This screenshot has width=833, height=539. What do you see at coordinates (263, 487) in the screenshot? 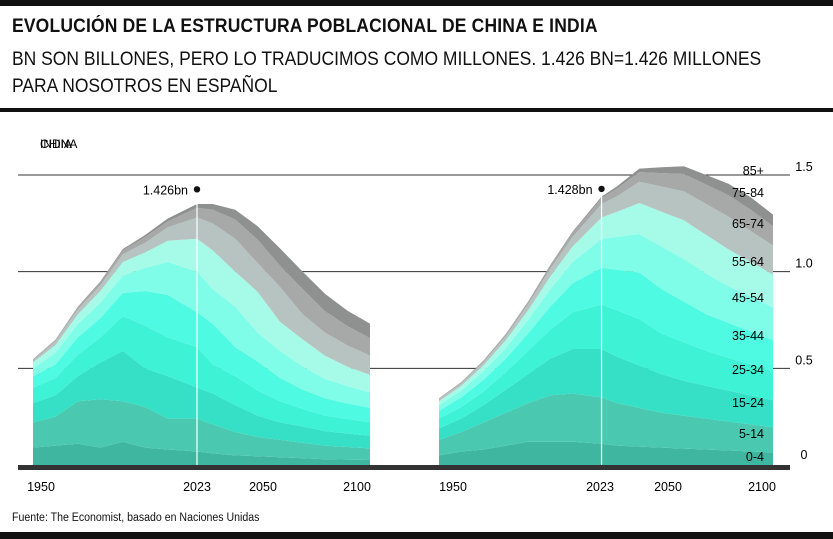
I see `x-tick-0-2050: 2050` at bounding box center [263, 487].